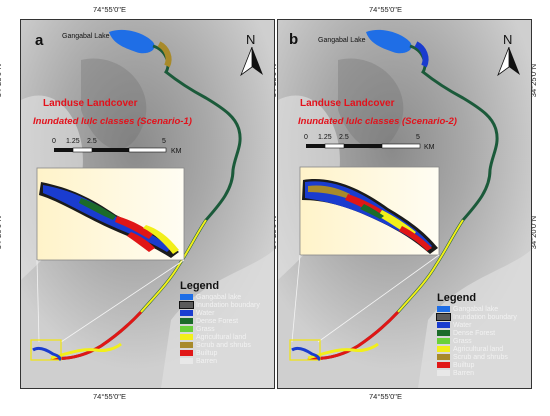 The height and width of the screenshot is (416, 550). I want to click on bottom-longitude-label-a: 74°55'0"E, so click(109, 396).